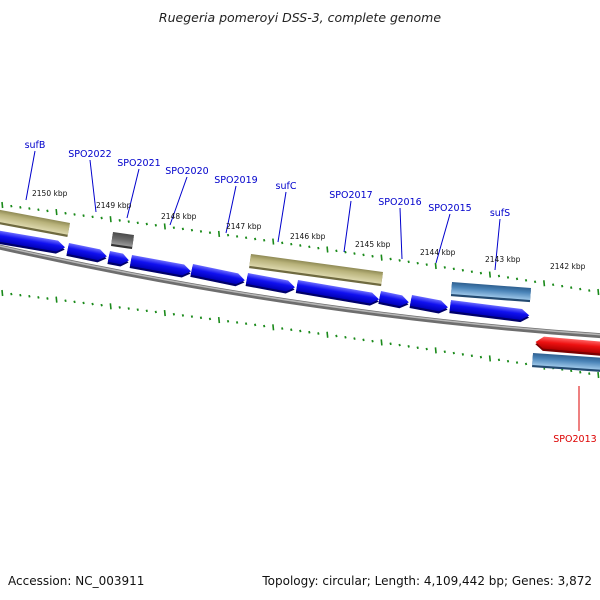 The image size is (600, 600). What do you see at coordinates (500, 213) in the screenshot?
I see `gene-label: sufS` at bounding box center [500, 213].